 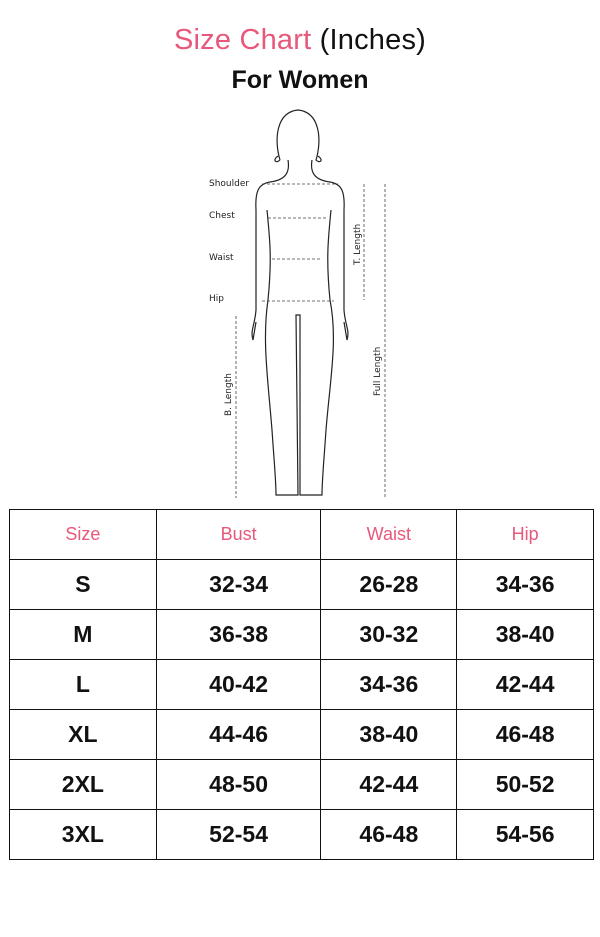 I want to click on table-cell: XL, so click(x=83, y=734).